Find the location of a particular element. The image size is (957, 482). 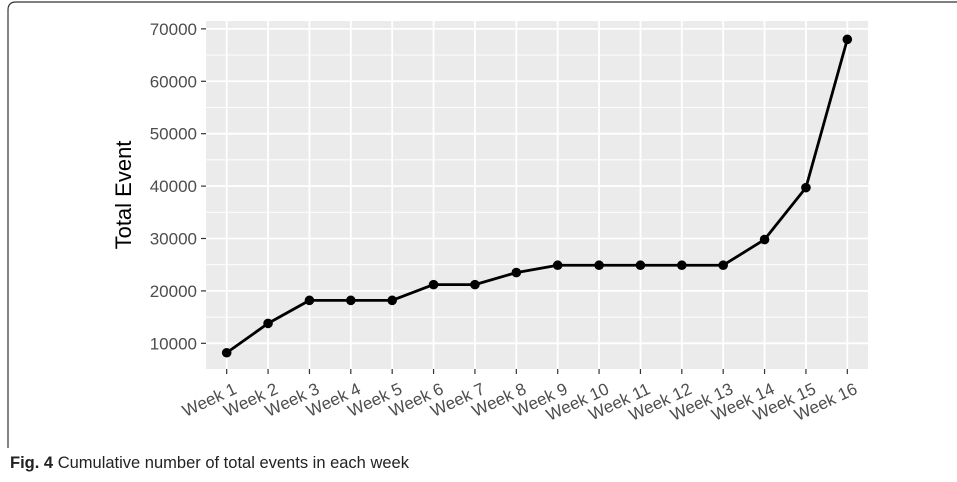

y-tick-label: 20000 is located at coordinates (173, 291).